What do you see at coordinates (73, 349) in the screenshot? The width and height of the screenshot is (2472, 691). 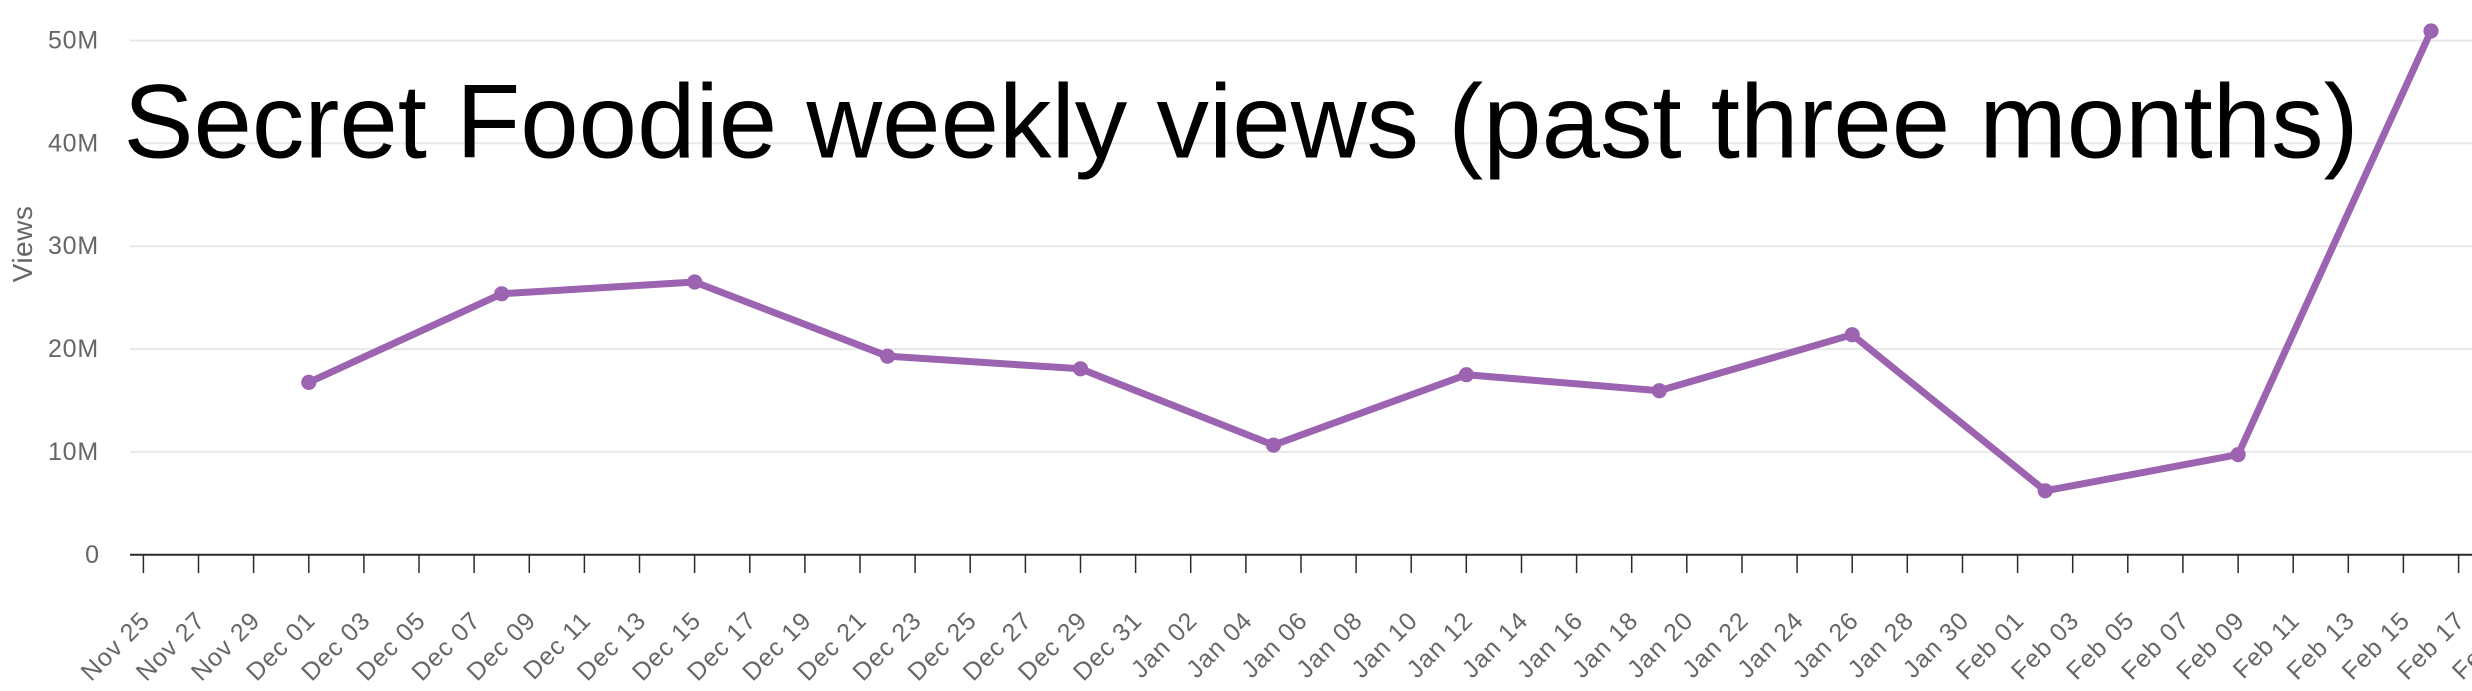 I see `svg-text: 20M` at bounding box center [73, 349].